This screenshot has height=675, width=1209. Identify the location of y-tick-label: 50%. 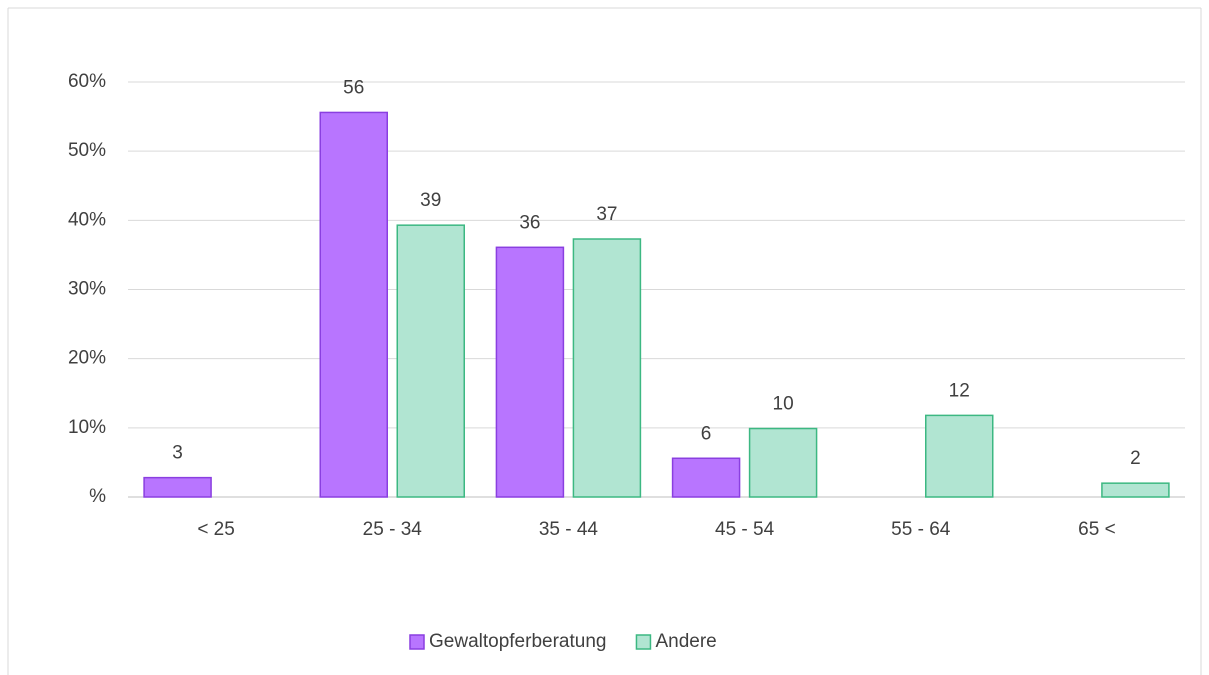
(87, 150).